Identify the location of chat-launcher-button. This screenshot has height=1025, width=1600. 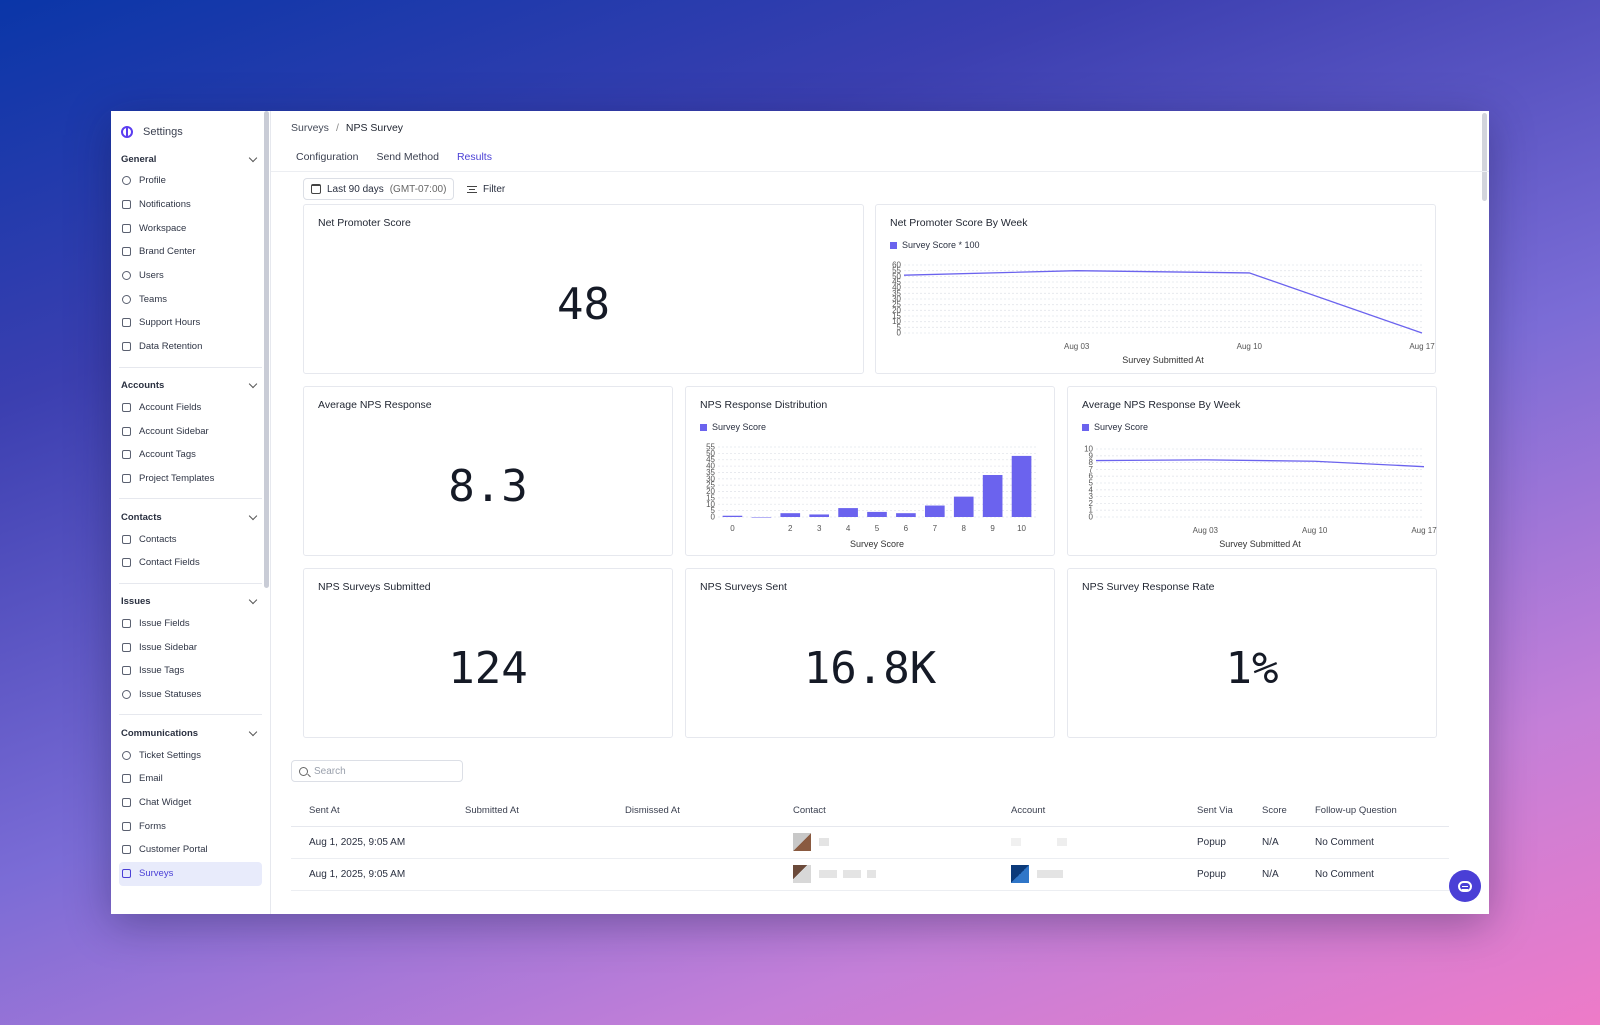
(1465, 886).